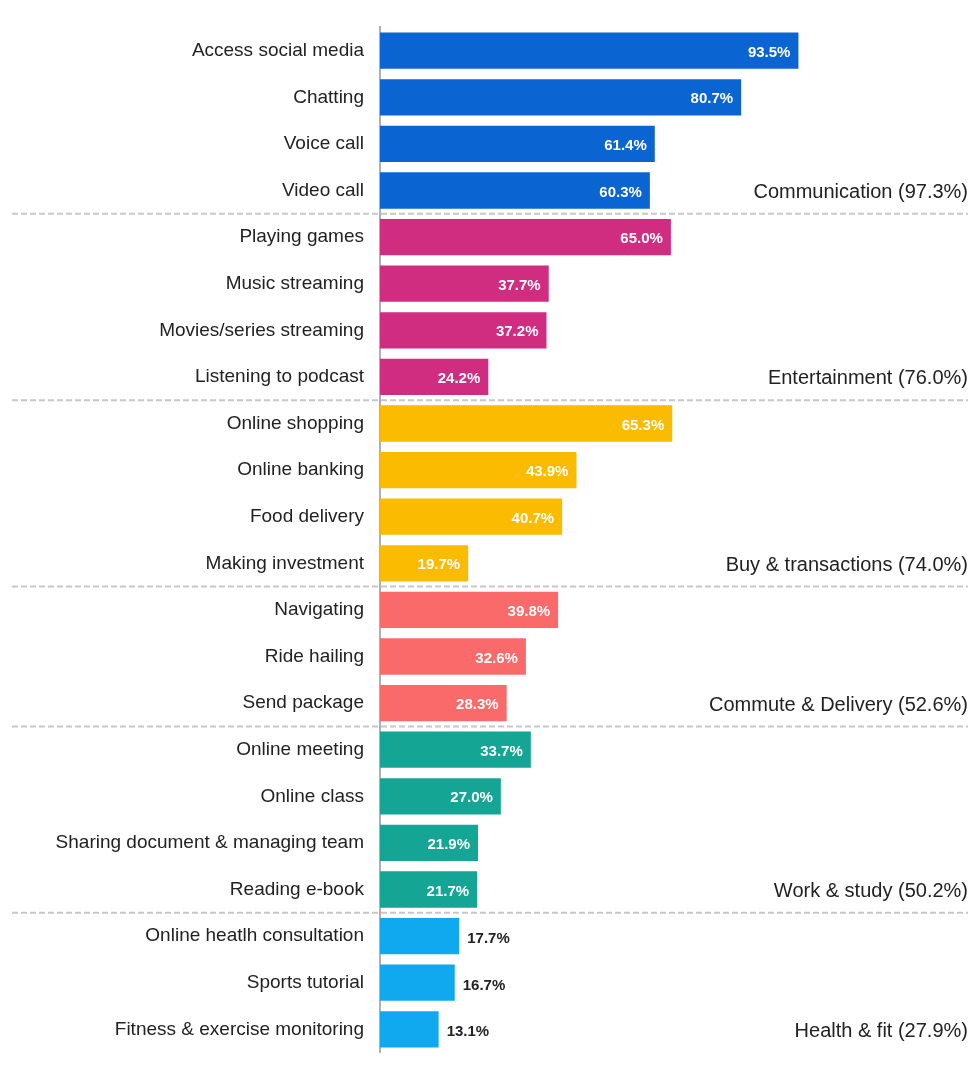 The width and height of the screenshot is (980, 1080). I want to click on y-tick-label: Navigating, so click(319, 609).